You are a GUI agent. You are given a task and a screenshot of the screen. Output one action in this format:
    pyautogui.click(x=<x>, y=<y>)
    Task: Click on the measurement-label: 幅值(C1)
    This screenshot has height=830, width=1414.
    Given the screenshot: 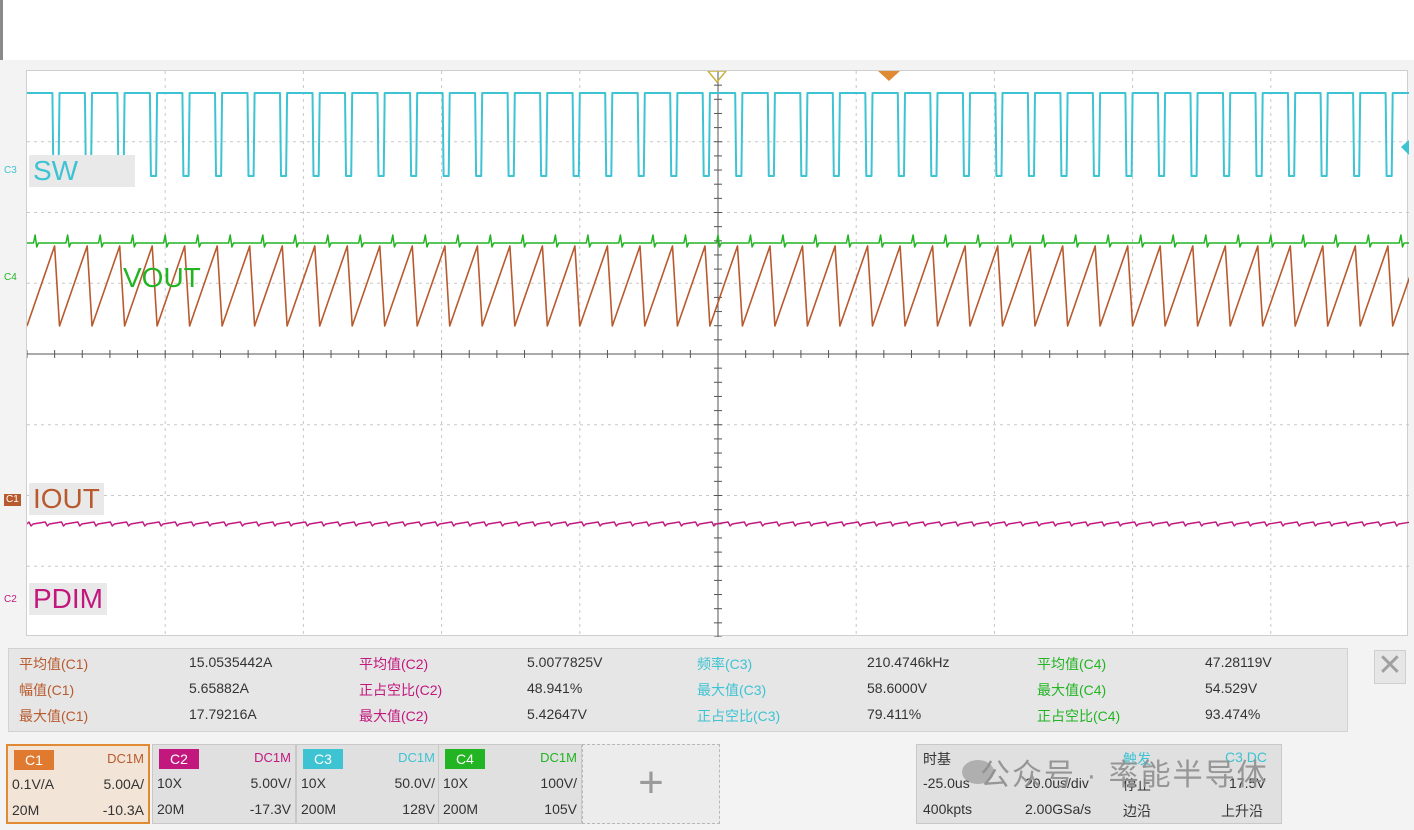 What is the action you would take?
    pyautogui.click(x=47, y=690)
    